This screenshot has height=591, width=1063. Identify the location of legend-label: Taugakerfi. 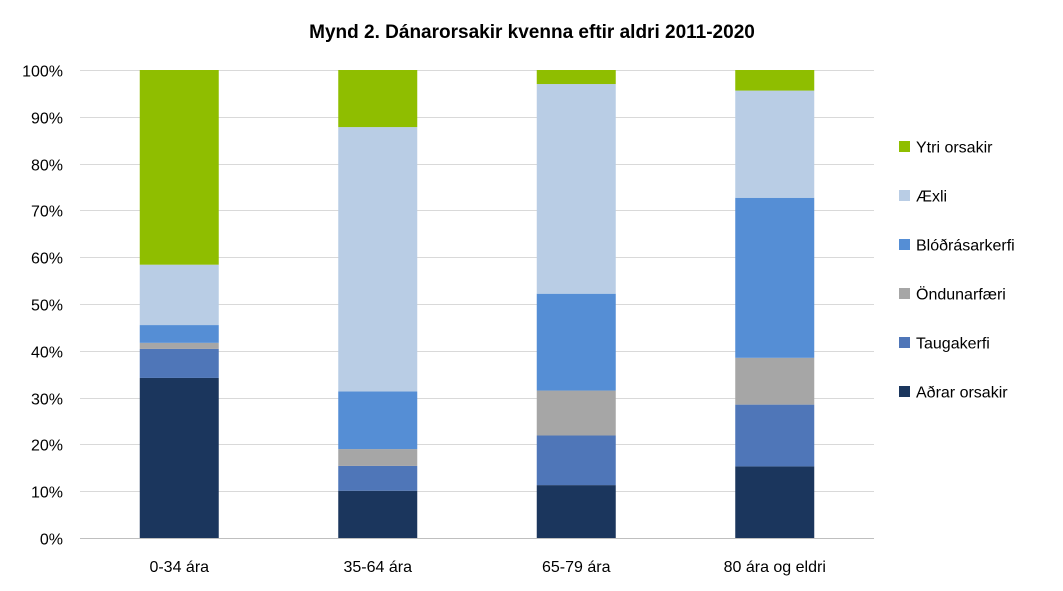
(953, 344).